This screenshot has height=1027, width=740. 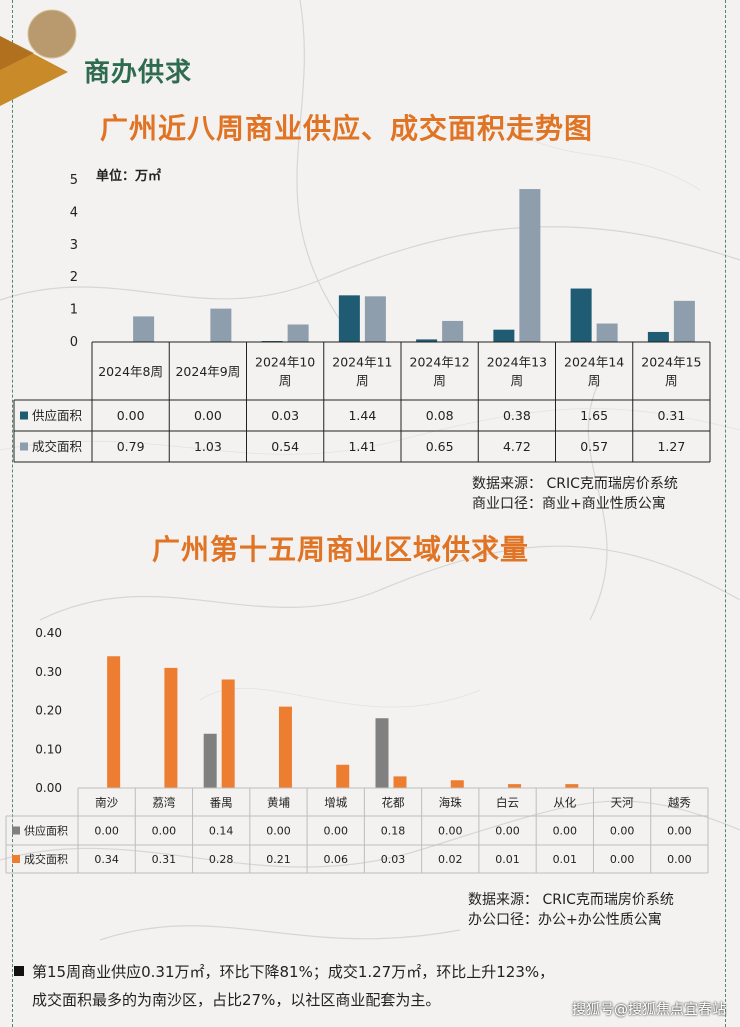 I want to click on watermark: 搜狐号@搜狐焦点宜春站, so click(x=649, y=1010).